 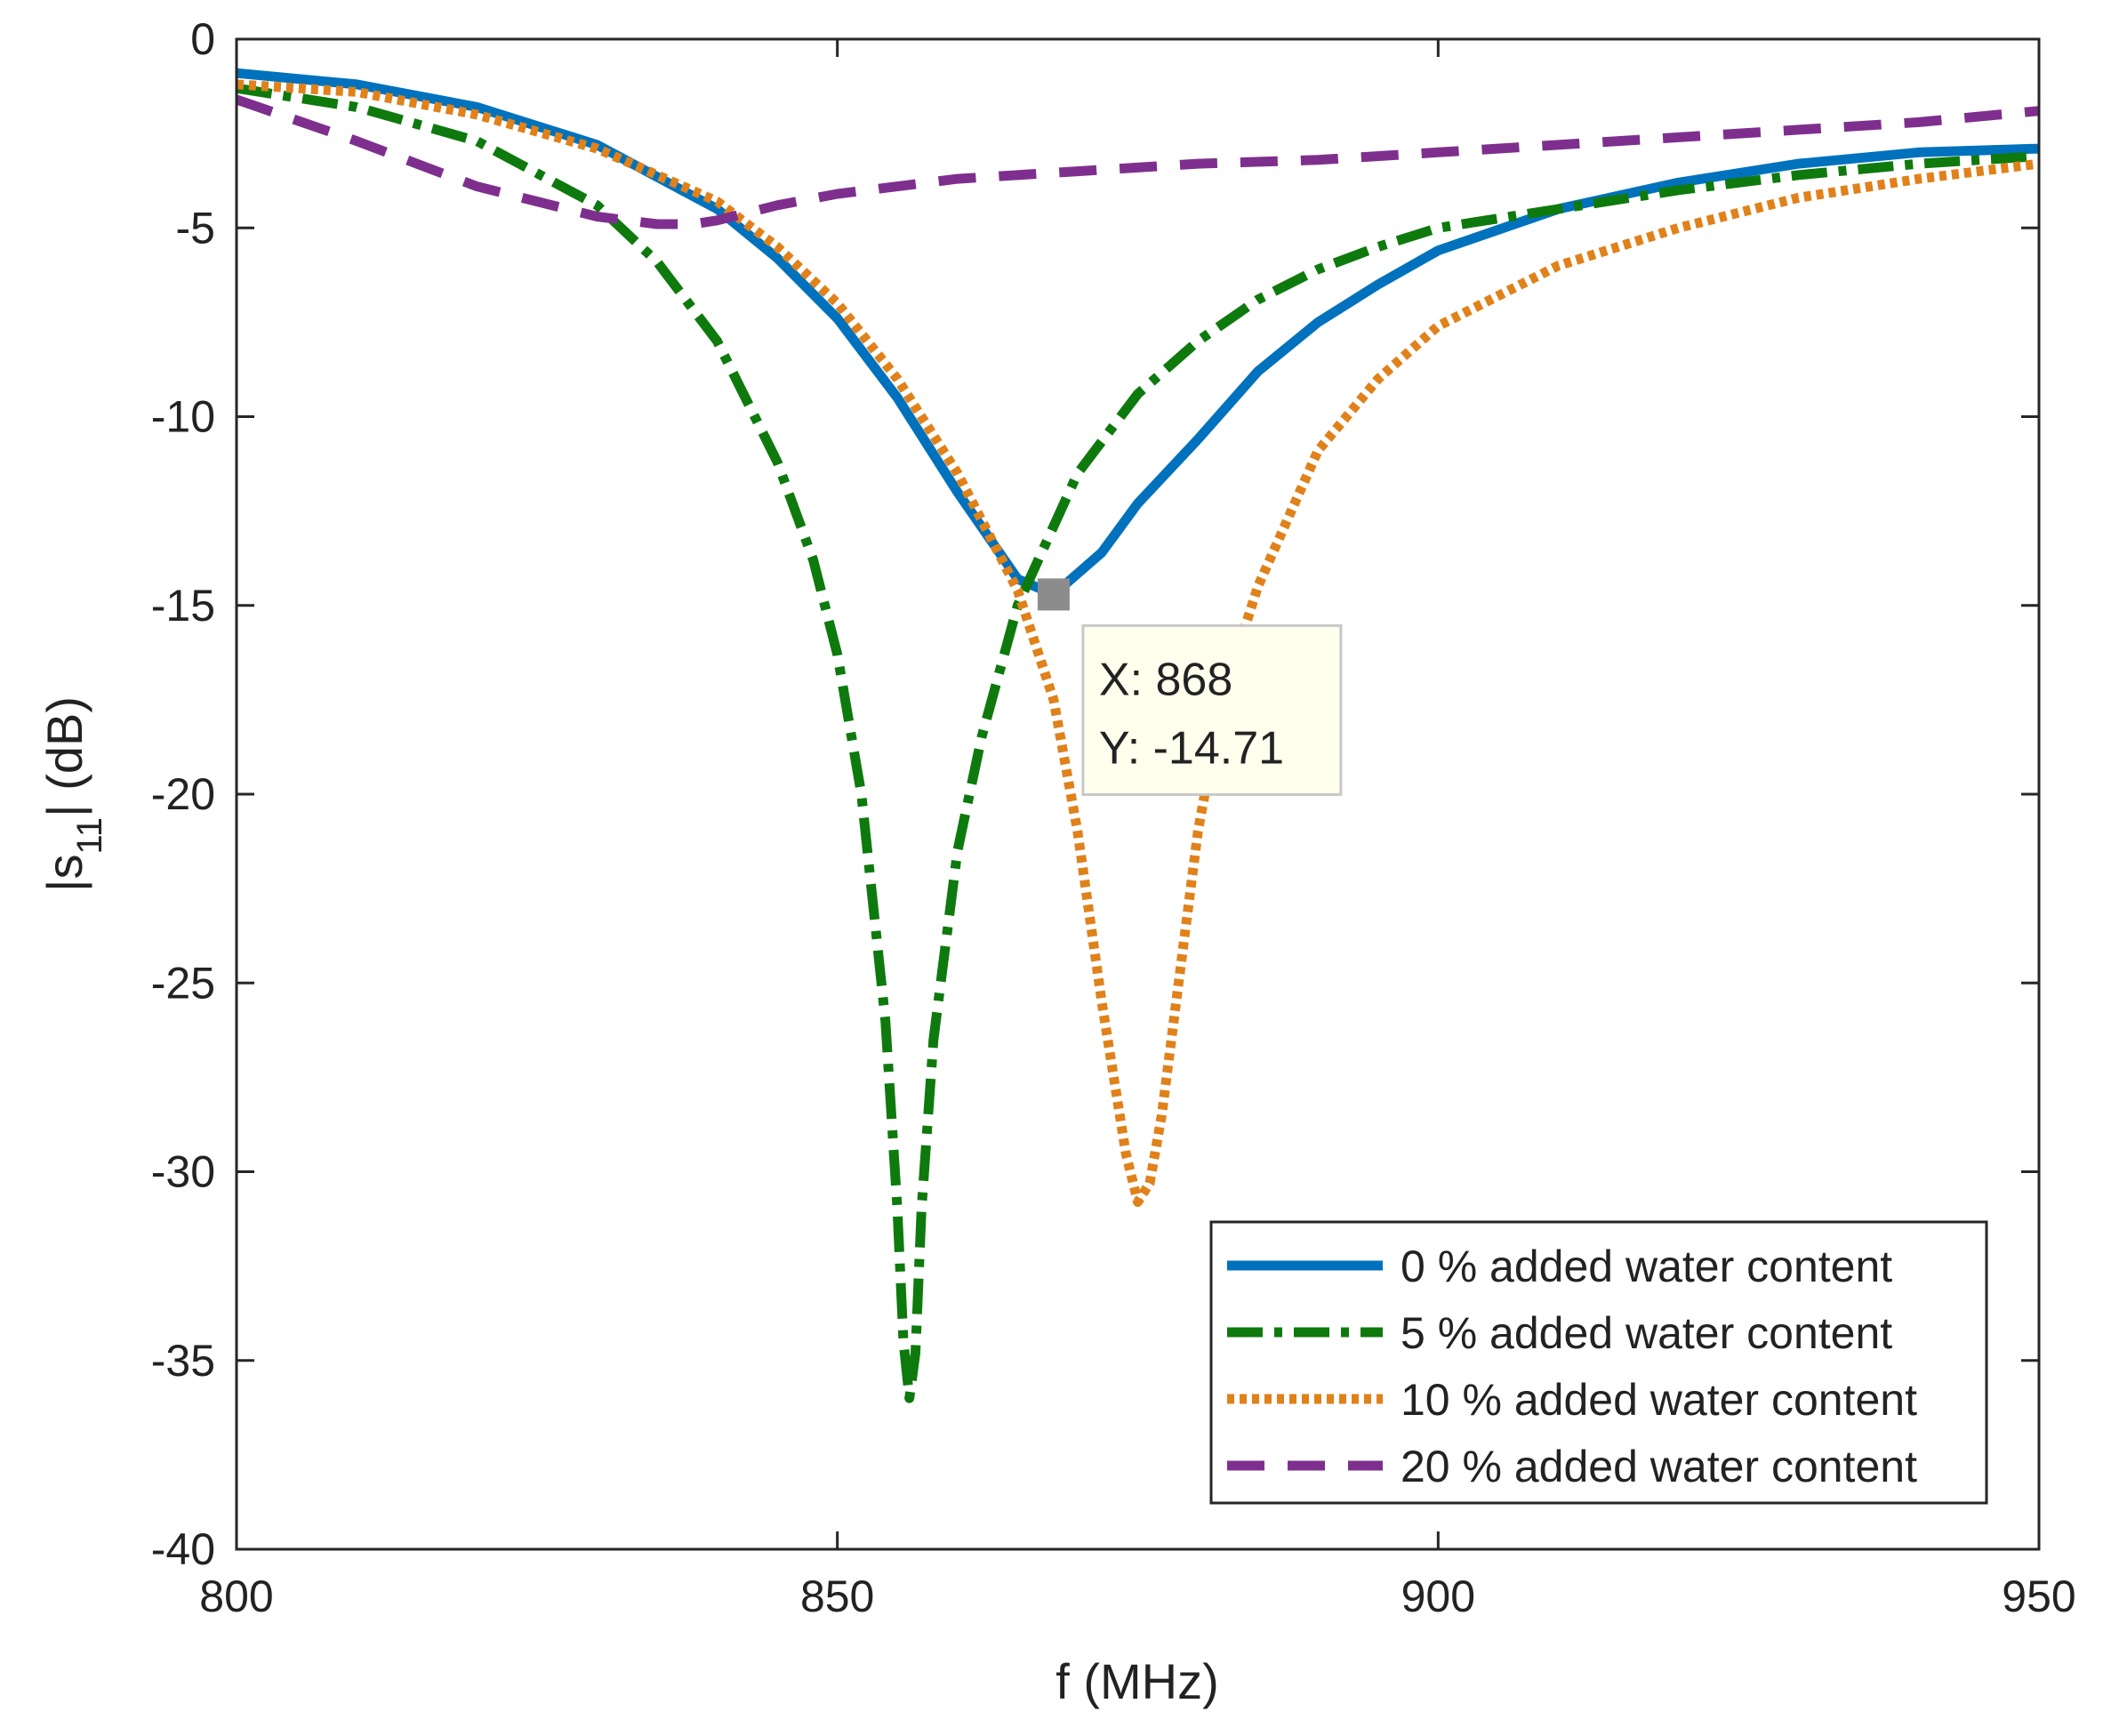 I want to click on legend-label-0: 0 % added water content, so click(x=1646, y=1266).